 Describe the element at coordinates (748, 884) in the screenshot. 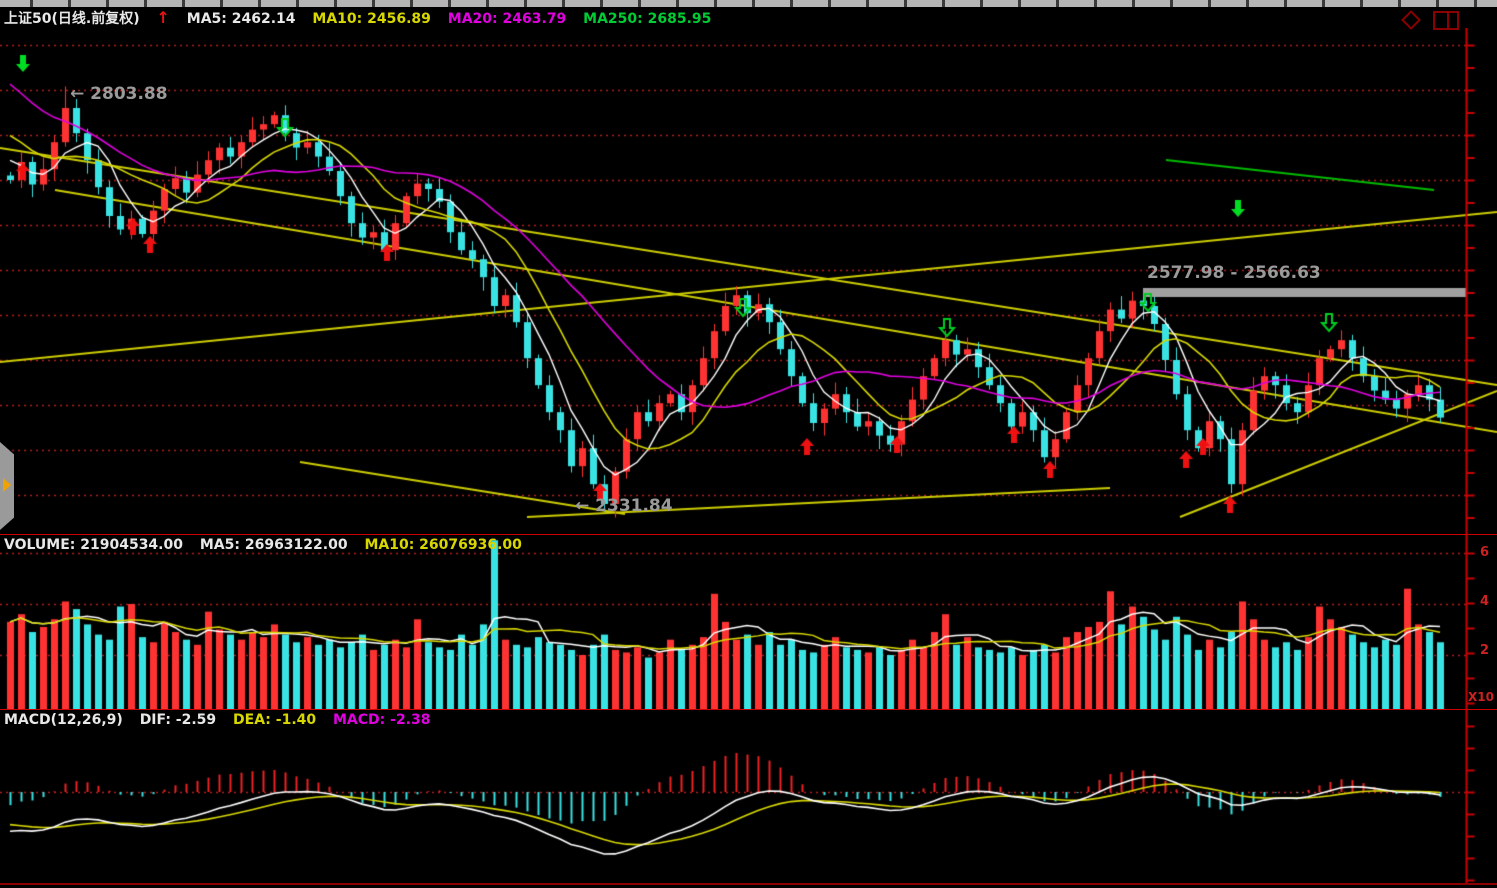

I see `bottom-border` at that location.